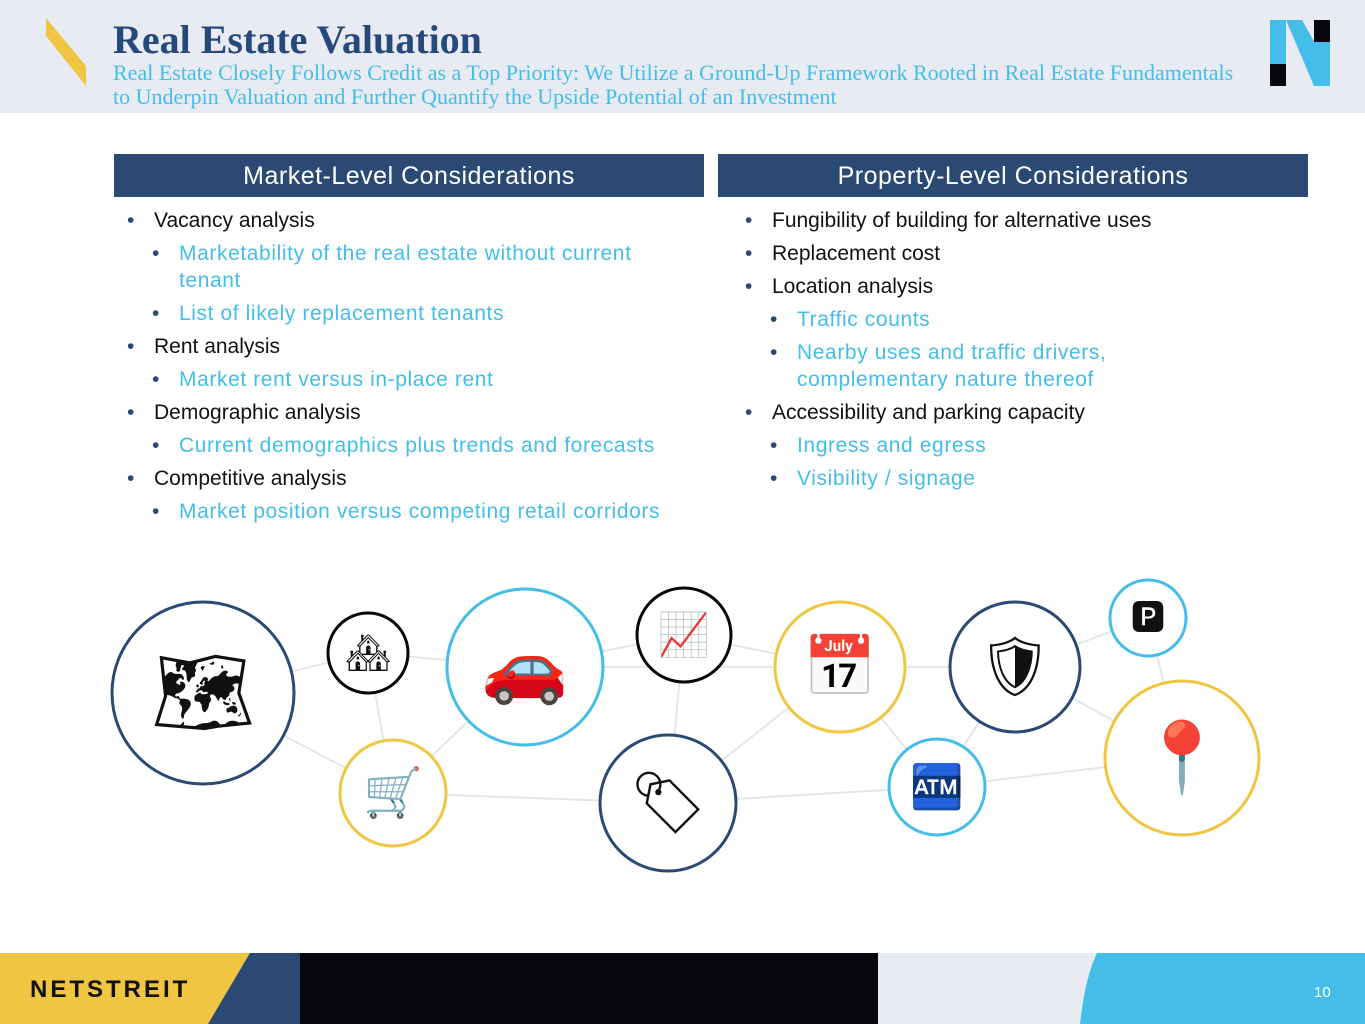 The width and height of the screenshot is (1365, 1024). What do you see at coordinates (404, 346) in the screenshot?
I see `list-item: Rent analysis` at bounding box center [404, 346].